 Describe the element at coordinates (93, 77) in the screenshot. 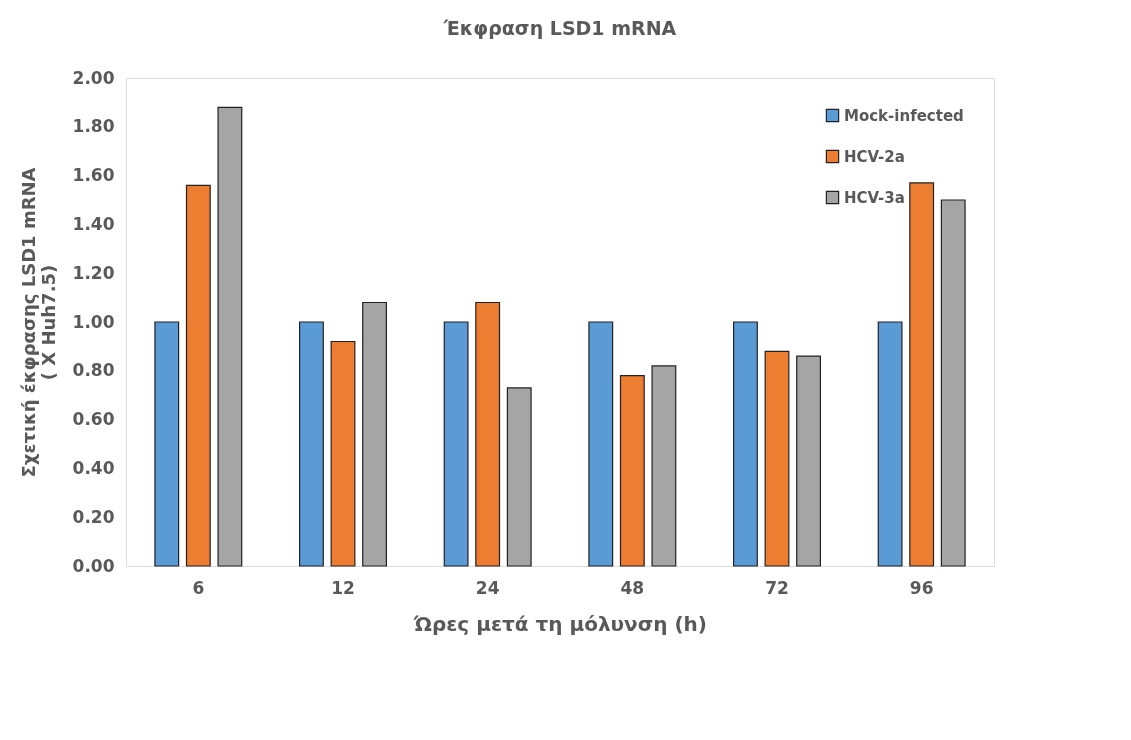

I see `y-tick-label: 2.00` at that location.